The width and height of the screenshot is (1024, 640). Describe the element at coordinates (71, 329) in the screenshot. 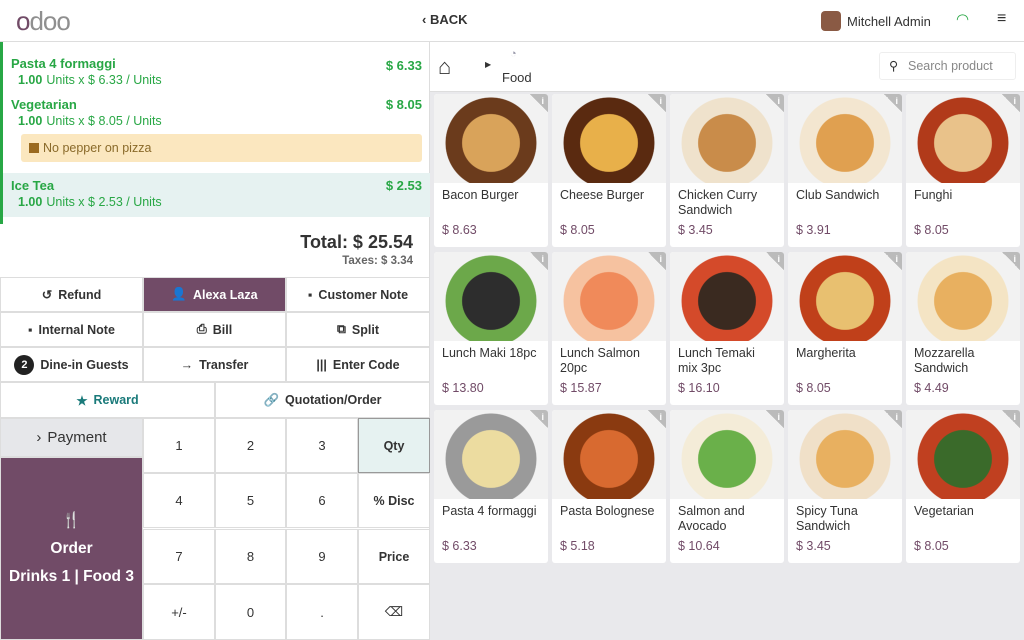

I see `internal-note-button: ▪ Internal Note` at that location.